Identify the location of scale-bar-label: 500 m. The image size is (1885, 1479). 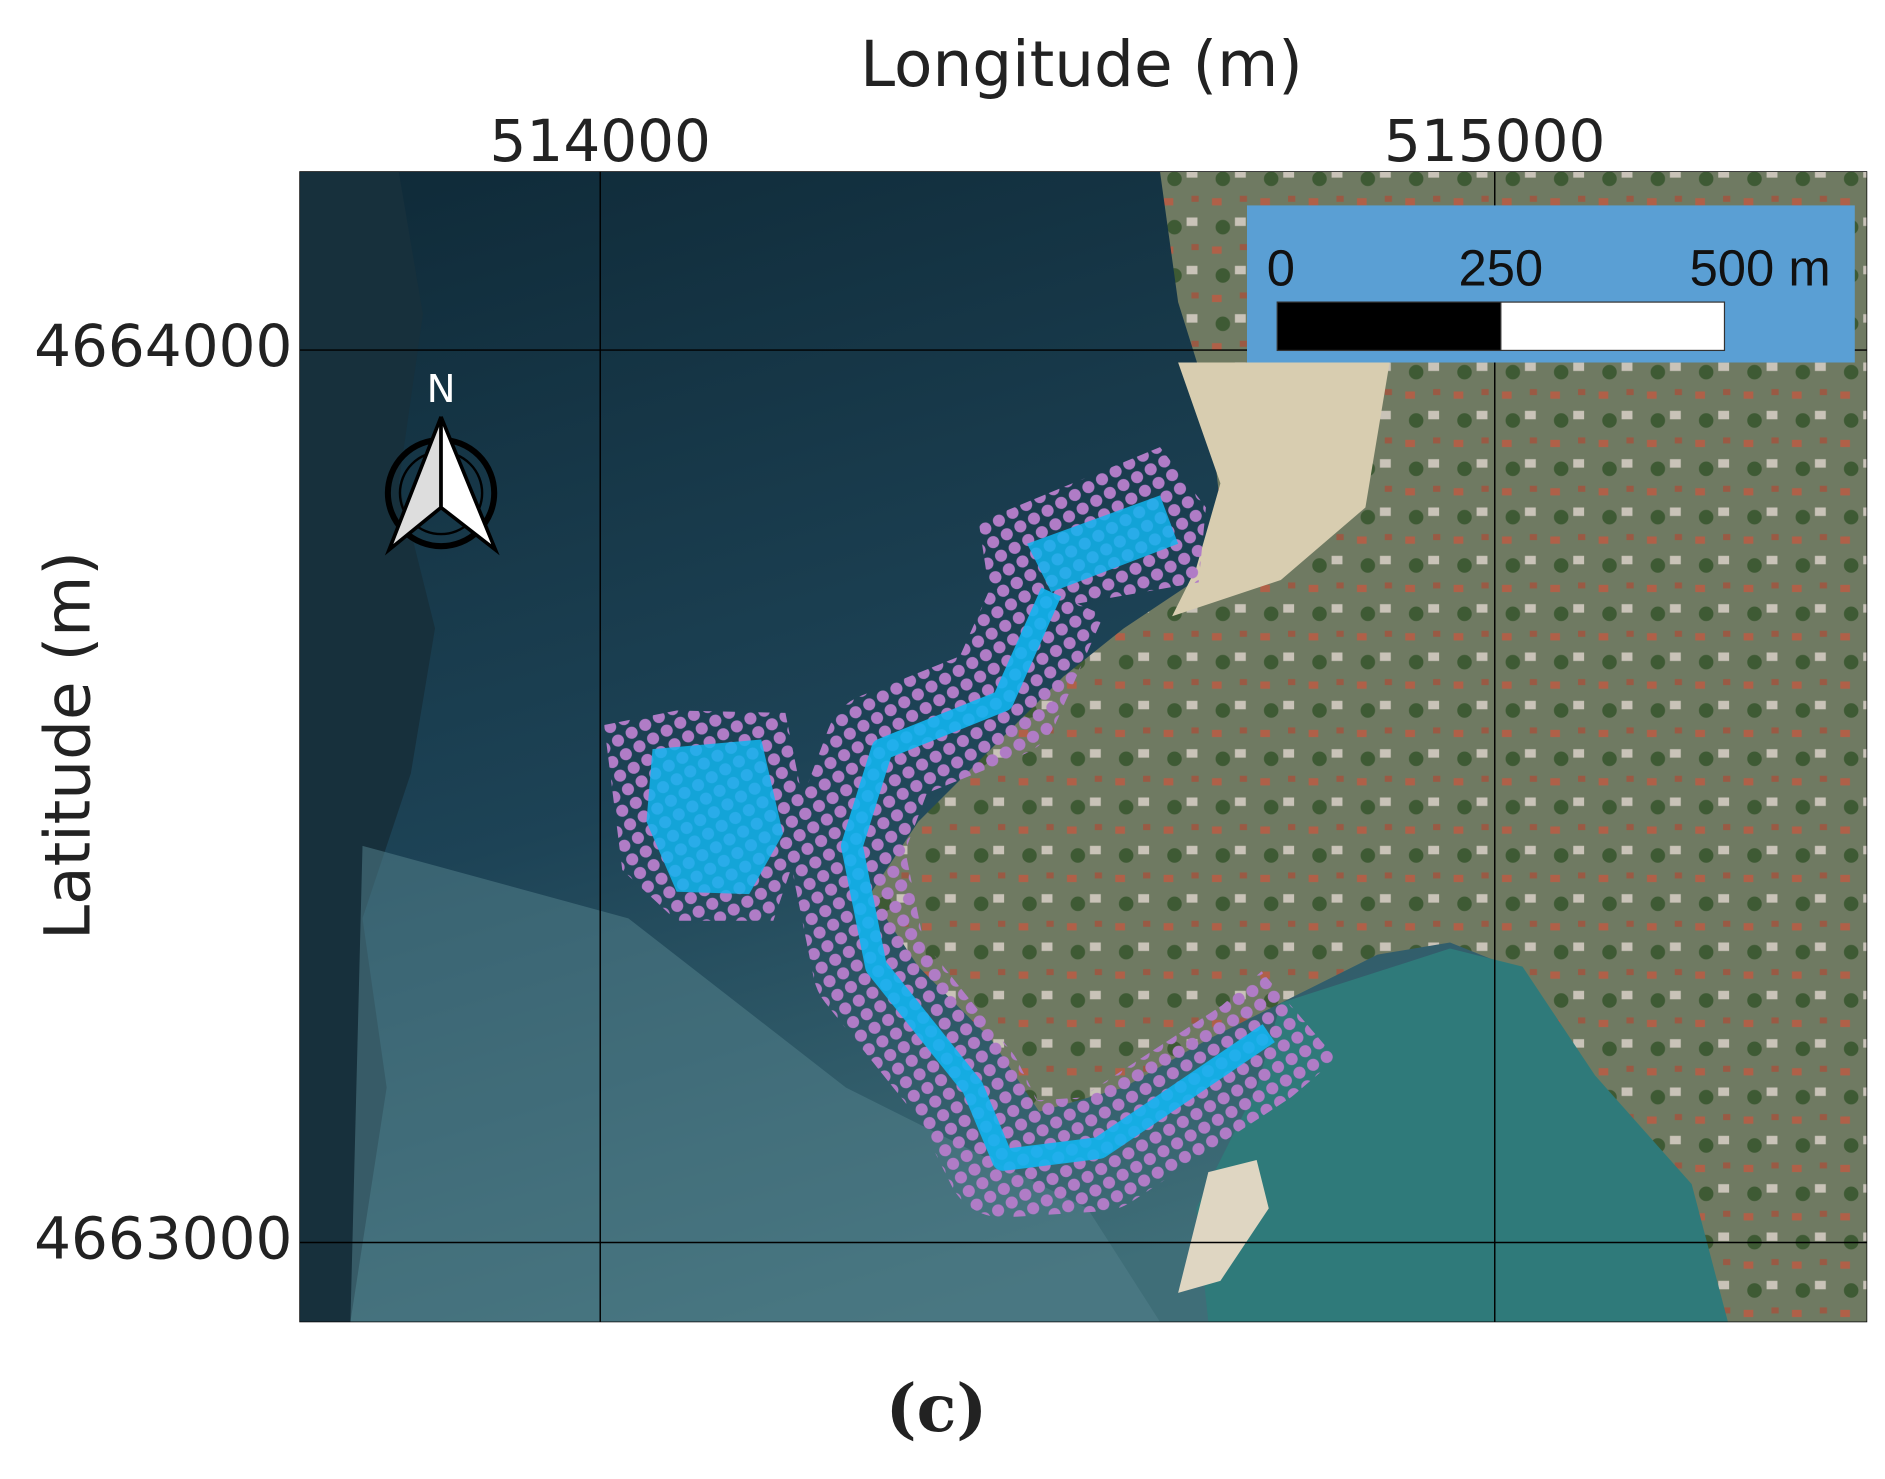
(1760, 267).